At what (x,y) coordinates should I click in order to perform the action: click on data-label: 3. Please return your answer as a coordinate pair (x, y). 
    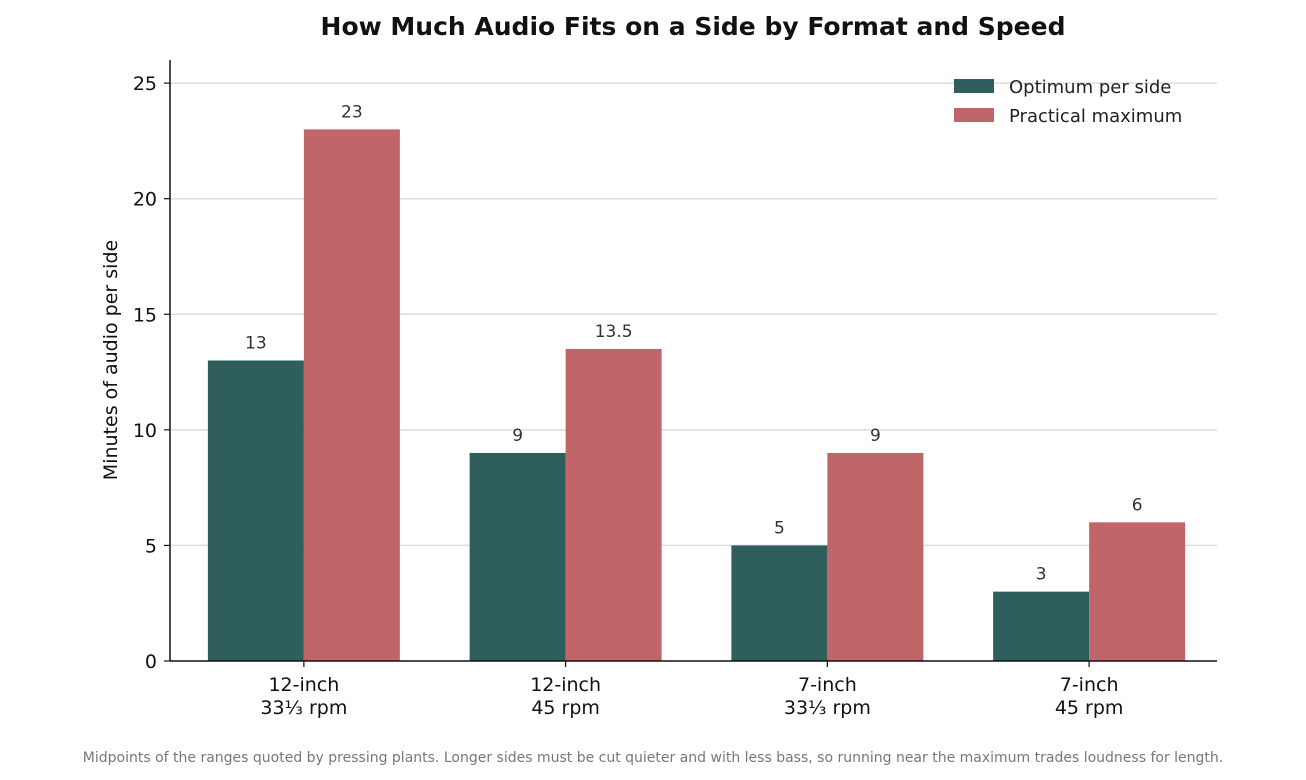
    Looking at the image, I should click on (1041, 575).